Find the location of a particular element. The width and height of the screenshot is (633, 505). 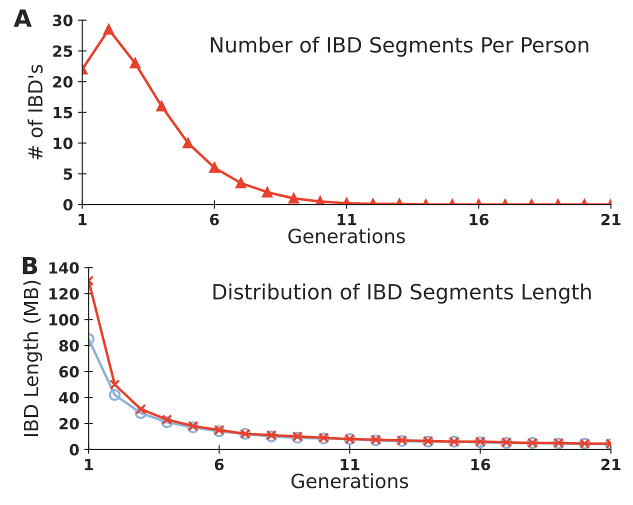

y-axis-title: IBD Length (MB) is located at coordinates (32, 358).